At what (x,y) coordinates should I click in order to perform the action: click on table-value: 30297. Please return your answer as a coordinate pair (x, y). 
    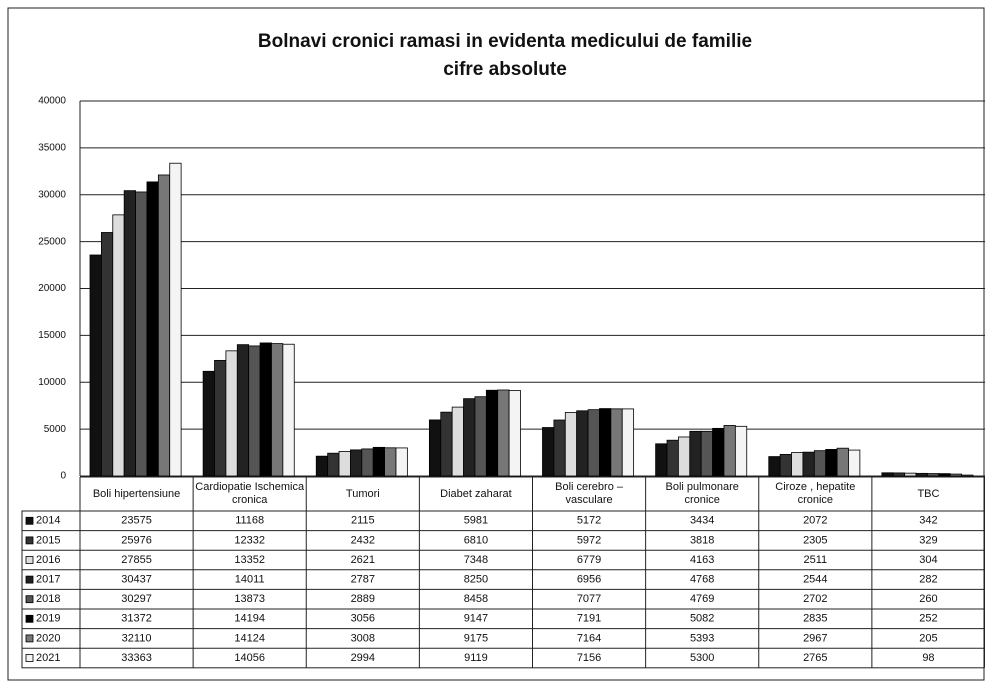
    Looking at the image, I should click on (136, 599).